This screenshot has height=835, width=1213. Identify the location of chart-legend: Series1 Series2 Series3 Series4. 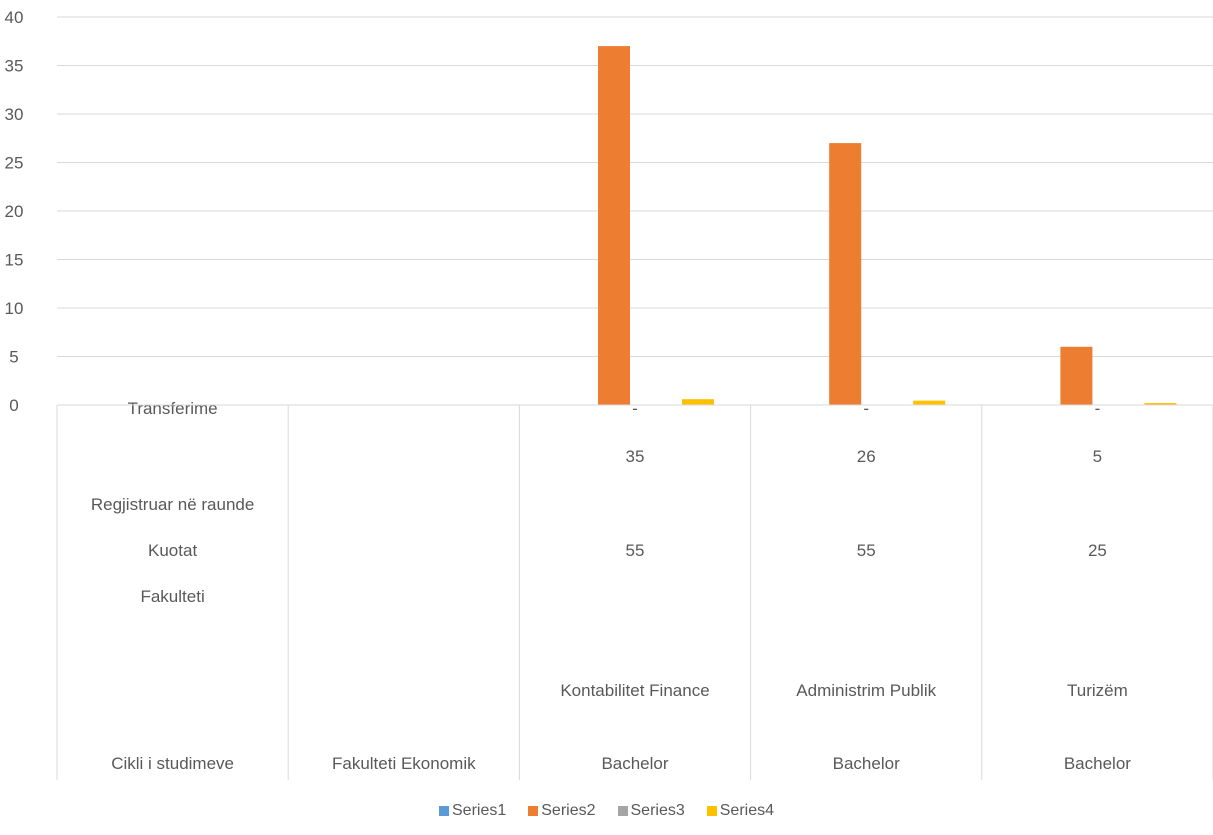
(606, 811).